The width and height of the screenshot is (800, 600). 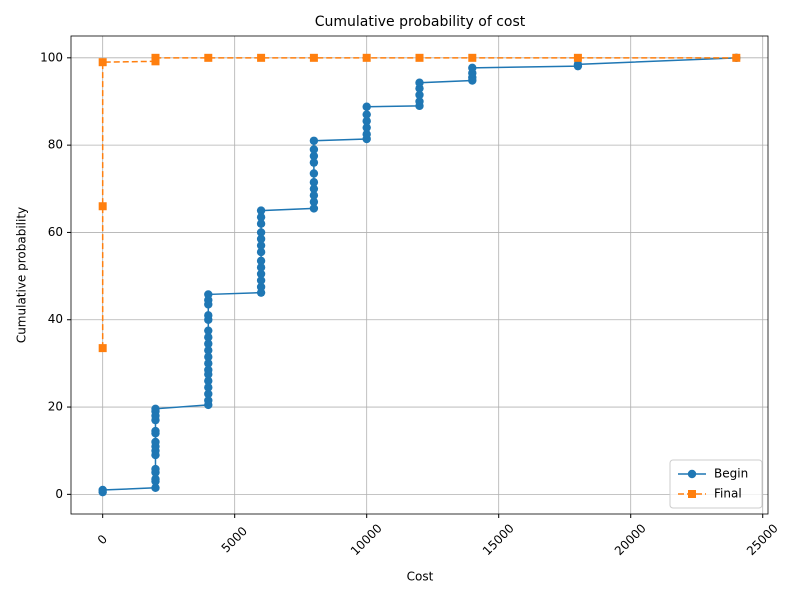 What do you see at coordinates (728, 494) in the screenshot?
I see `legend-label: Final` at bounding box center [728, 494].